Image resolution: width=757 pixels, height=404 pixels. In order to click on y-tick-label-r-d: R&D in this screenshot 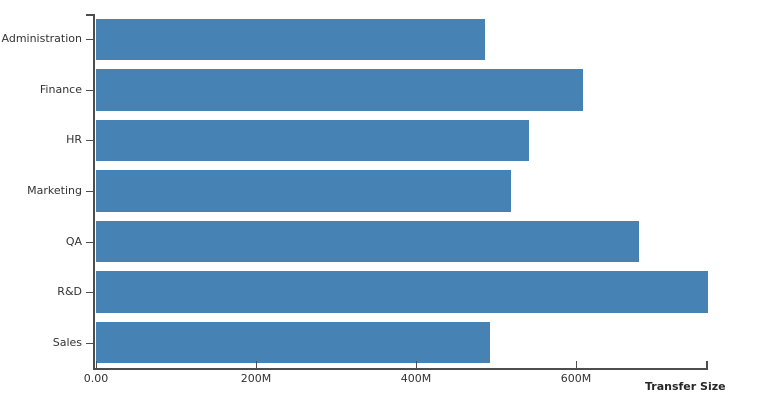, I will do `click(69, 292)`.